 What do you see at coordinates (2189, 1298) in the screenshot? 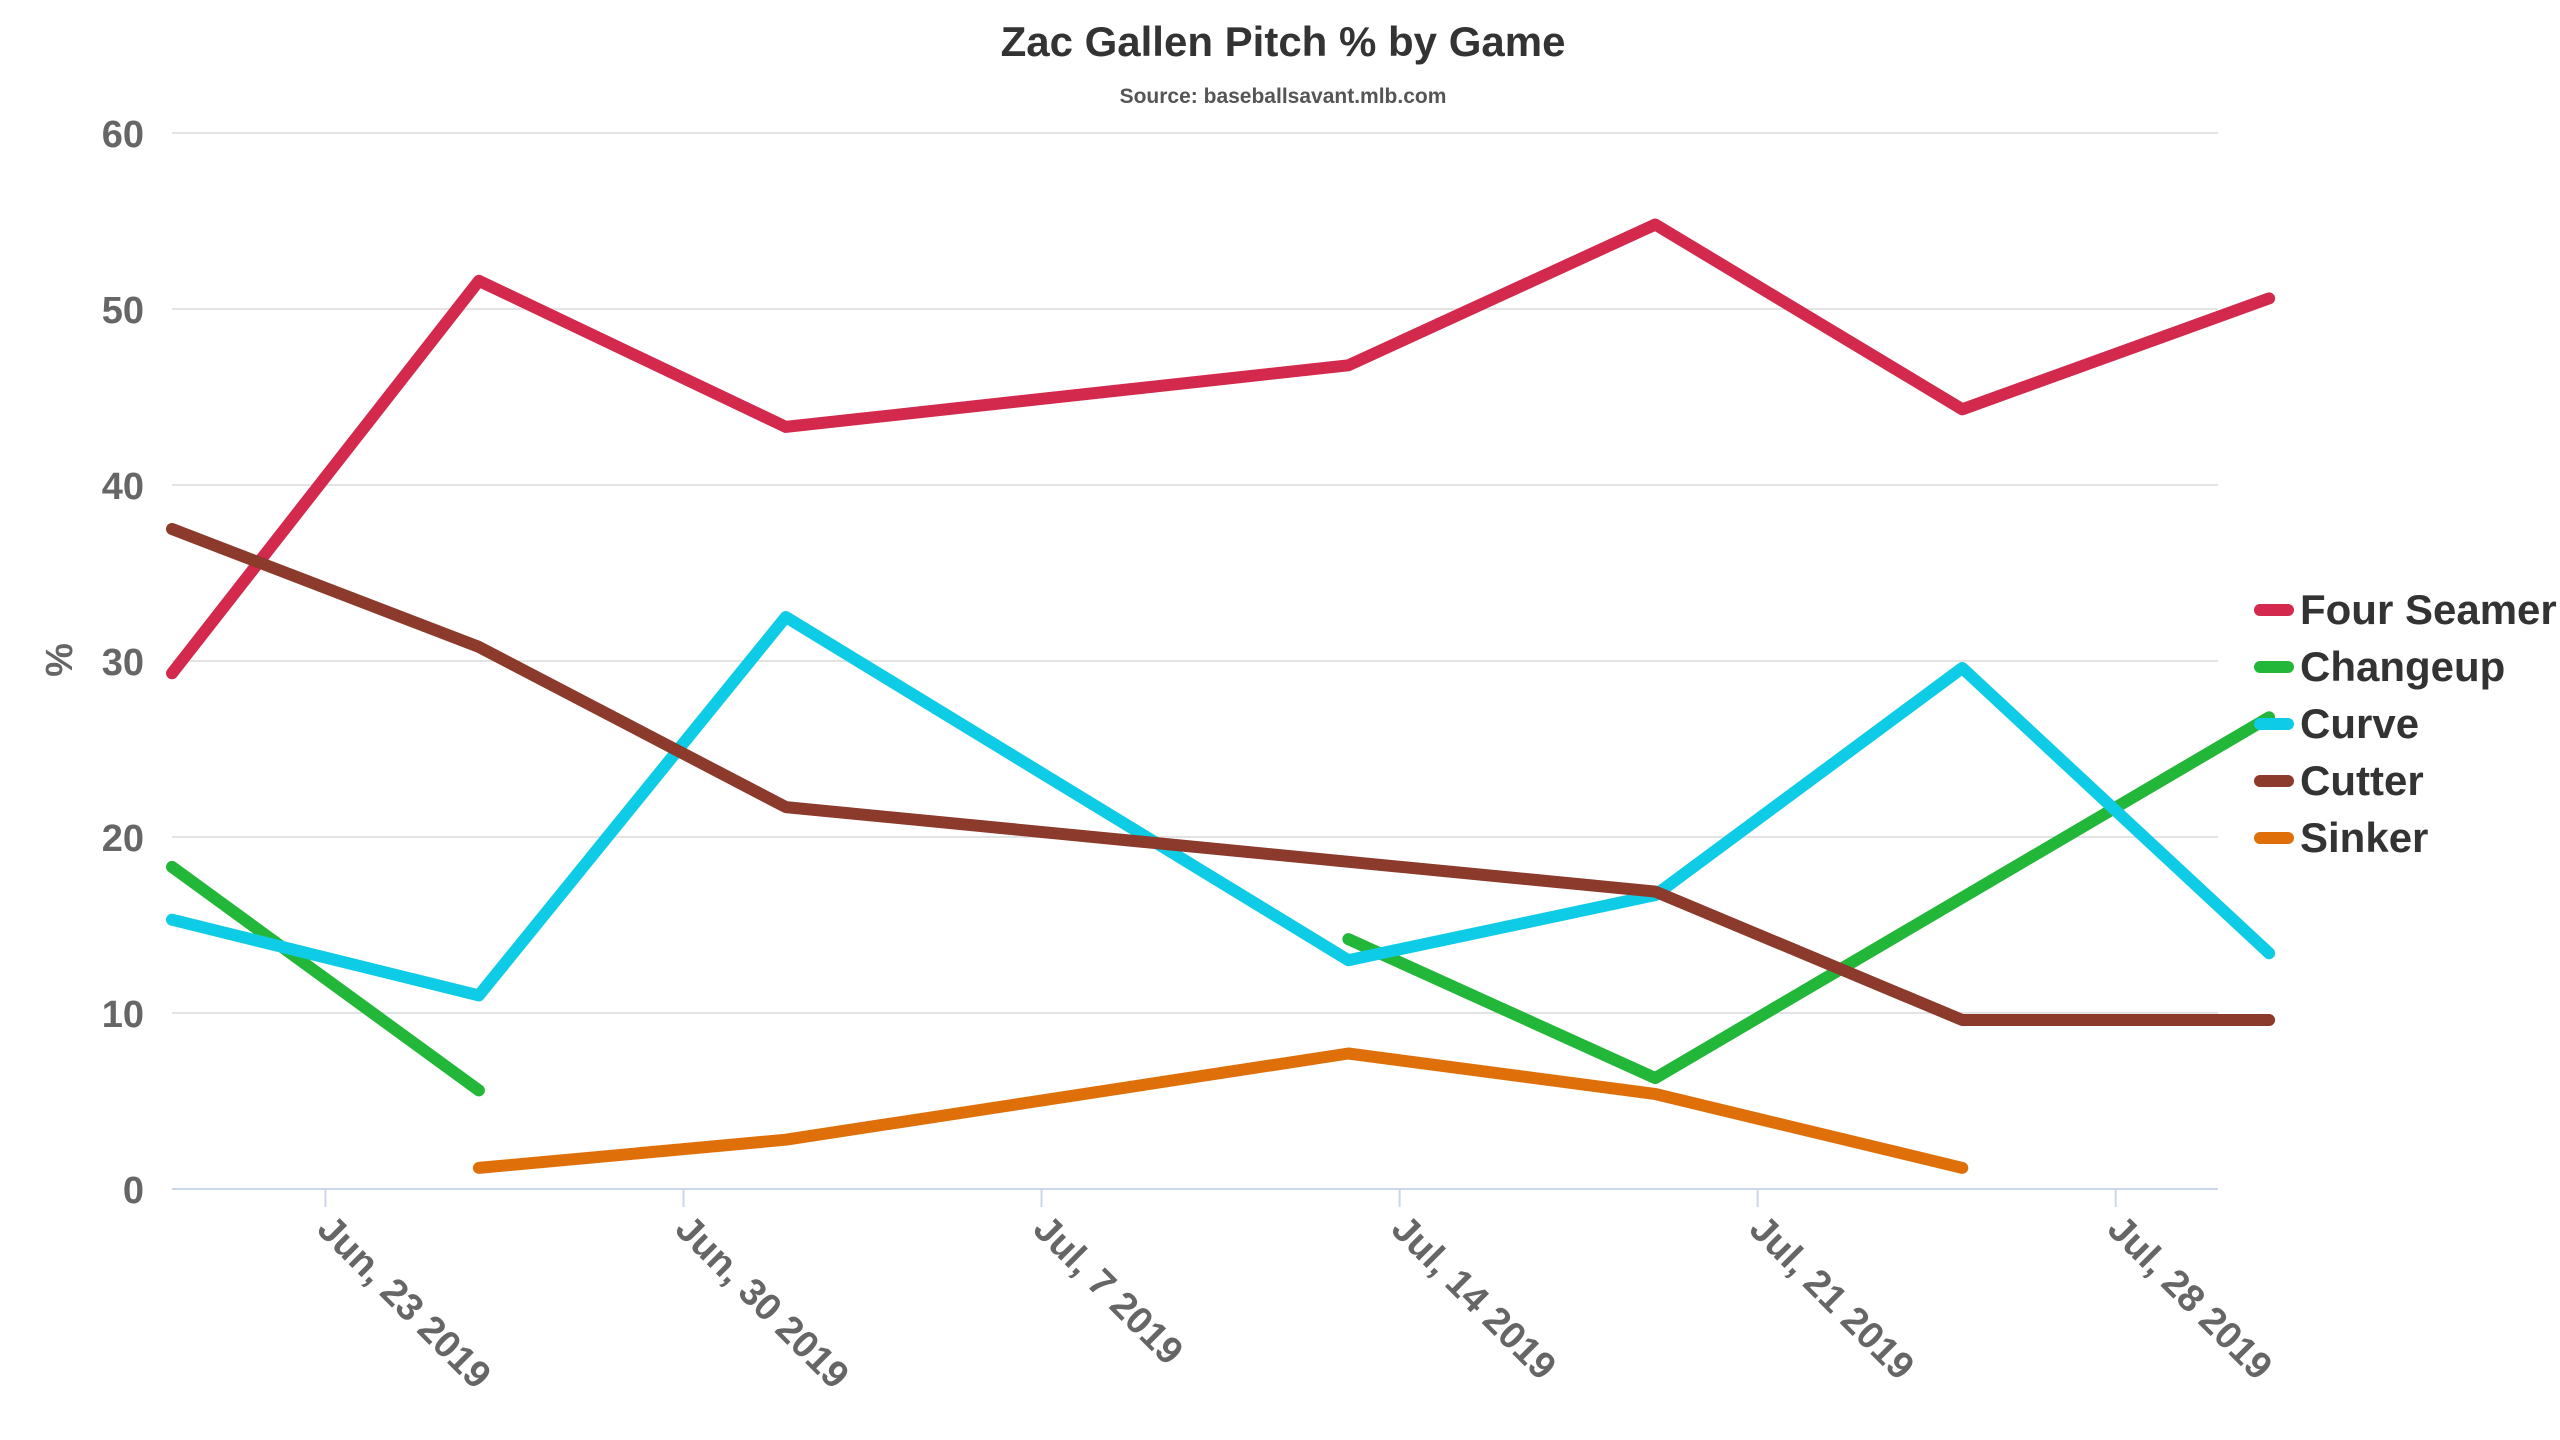
I see `x-tick-label: Jul, 28 2019` at bounding box center [2189, 1298].